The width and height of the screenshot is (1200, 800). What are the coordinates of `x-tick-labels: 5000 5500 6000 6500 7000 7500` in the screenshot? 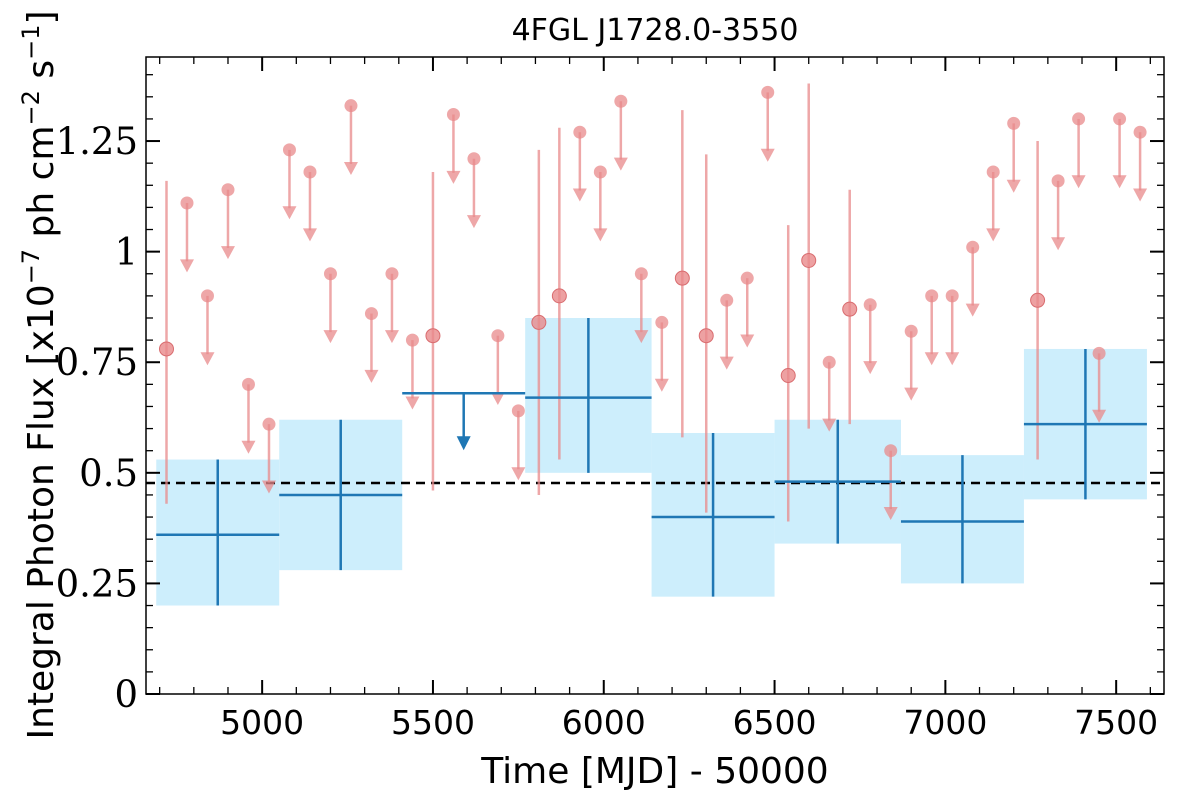 It's located at (689, 722).